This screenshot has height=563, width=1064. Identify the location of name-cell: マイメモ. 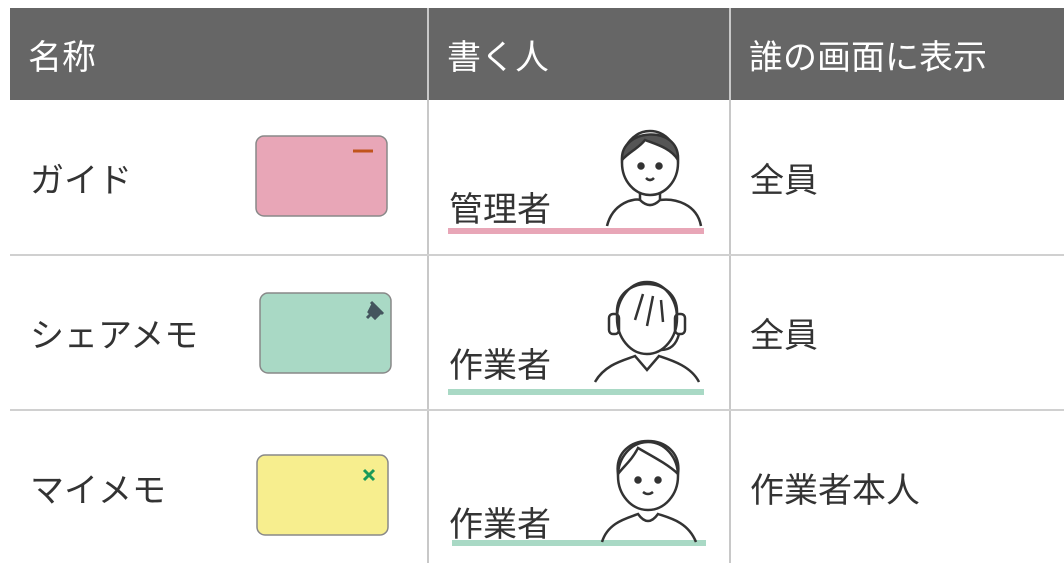
(98, 490).